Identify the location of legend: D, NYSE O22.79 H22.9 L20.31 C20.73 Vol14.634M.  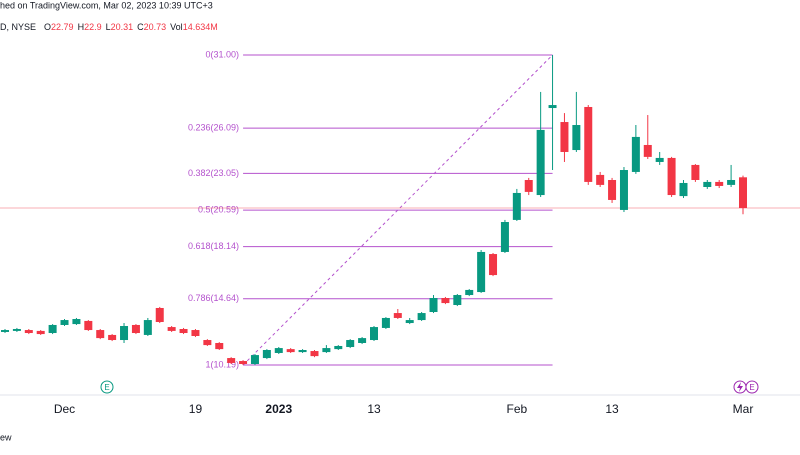
(109, 27).